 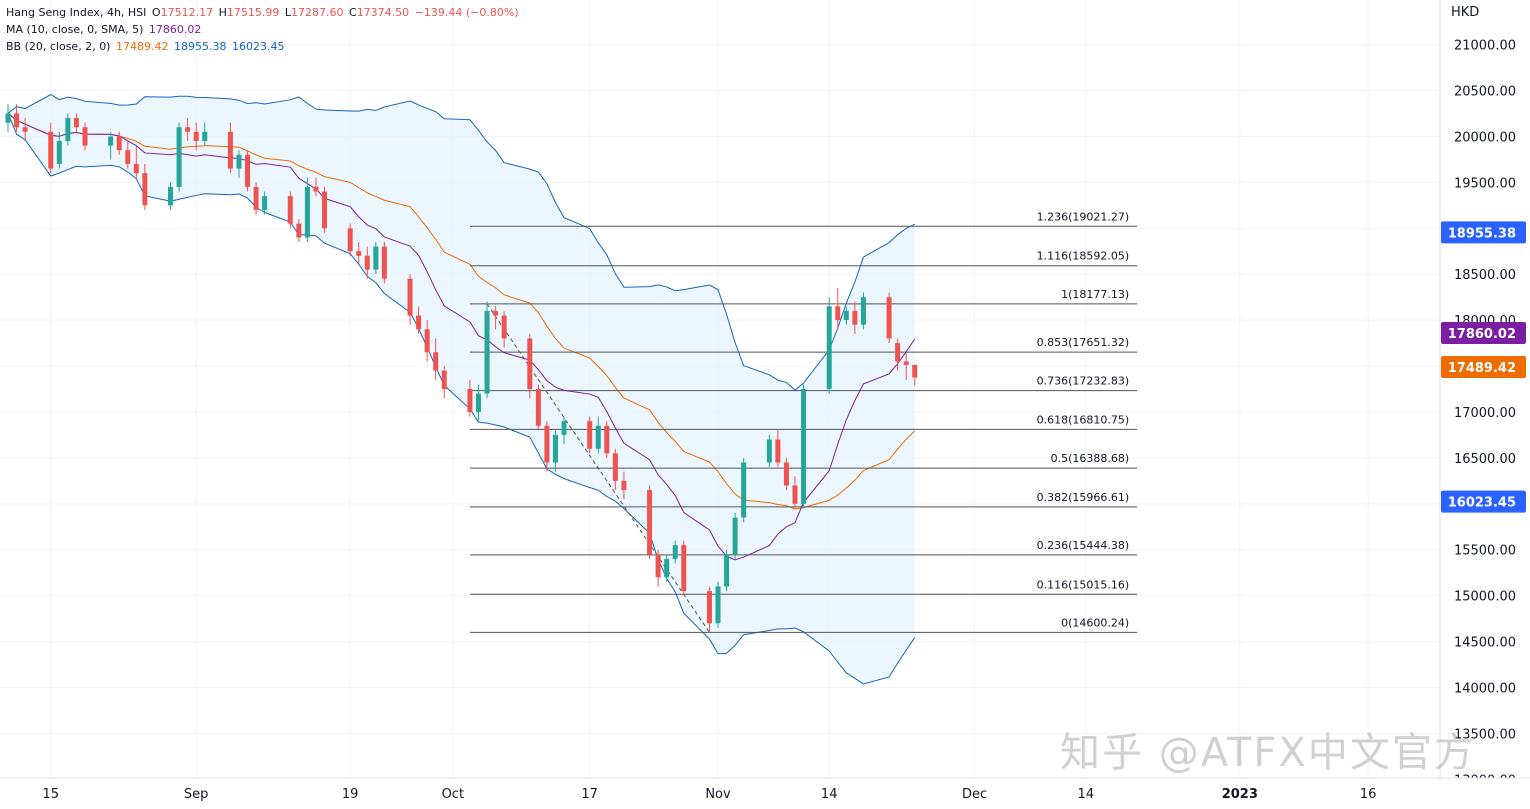 What do you see at coordinates (974, 794) in the screenshot?
I see `time-tick-label: Dec` at bounding box center [974, 794].